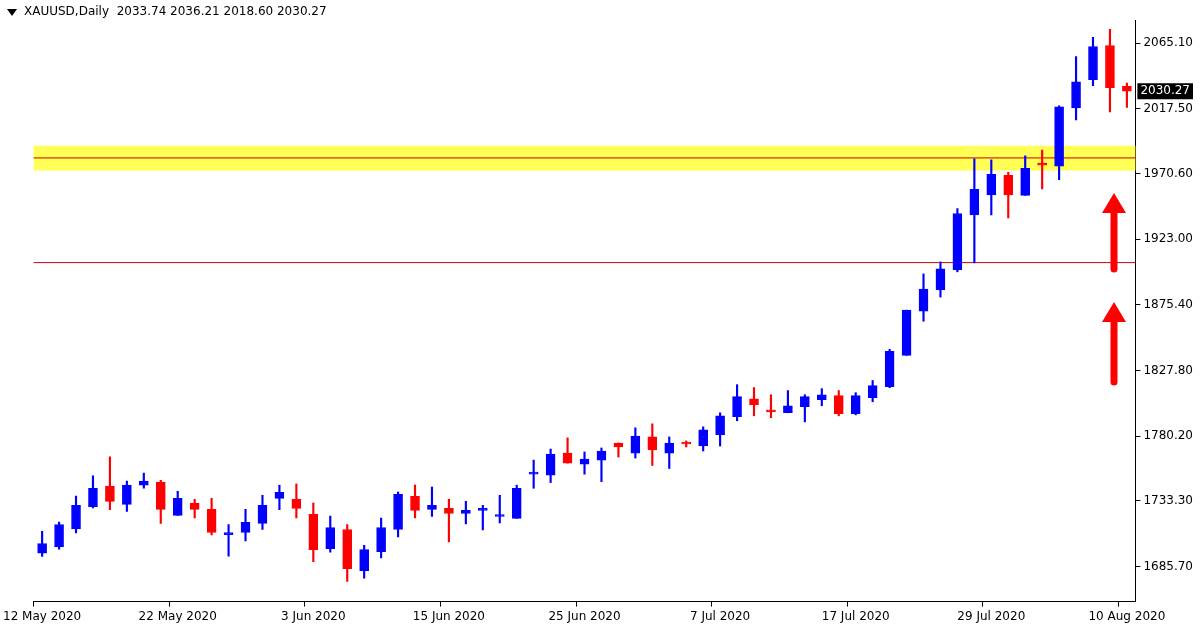 The image size is (1200, 627). Describe the element at coordinates (1168, 107) in the screenshot. I see `y-tick-label: 2017.50` at that location.